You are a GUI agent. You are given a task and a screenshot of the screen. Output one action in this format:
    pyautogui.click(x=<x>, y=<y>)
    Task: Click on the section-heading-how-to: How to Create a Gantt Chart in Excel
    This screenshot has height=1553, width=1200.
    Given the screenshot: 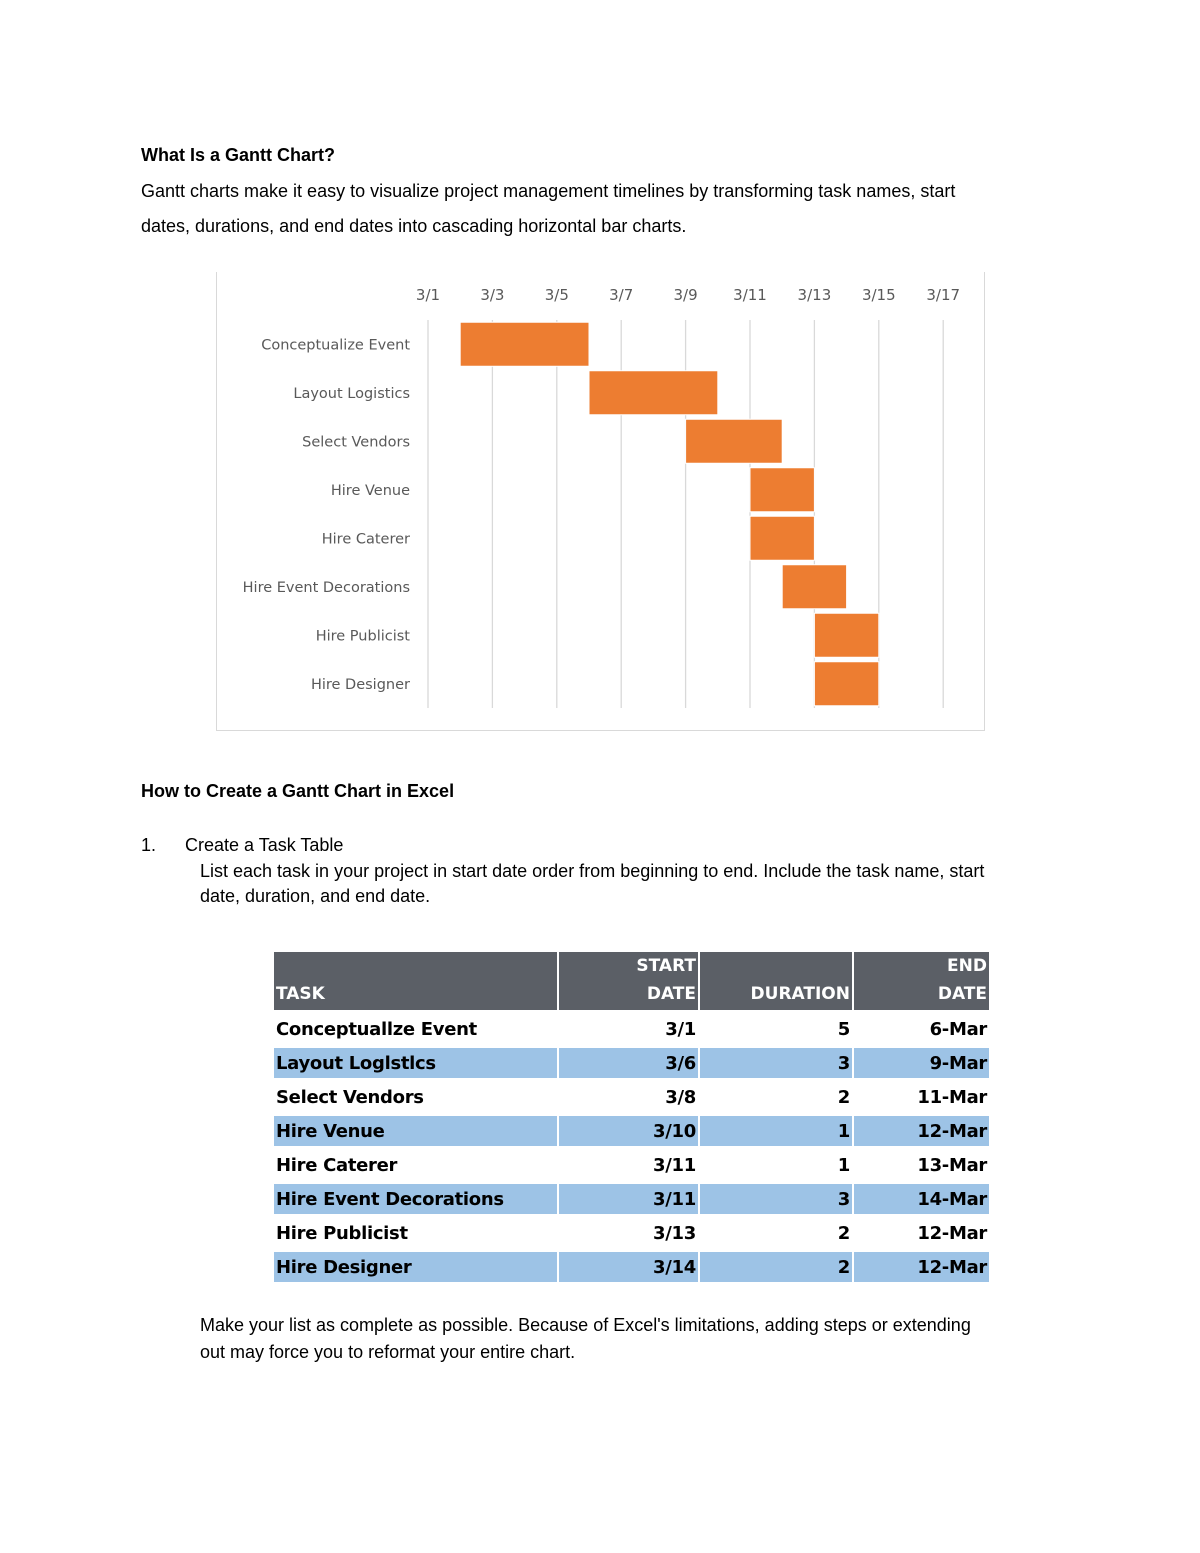 What is the action you would take?
    pyautogui.click(x=298, y=791)
    